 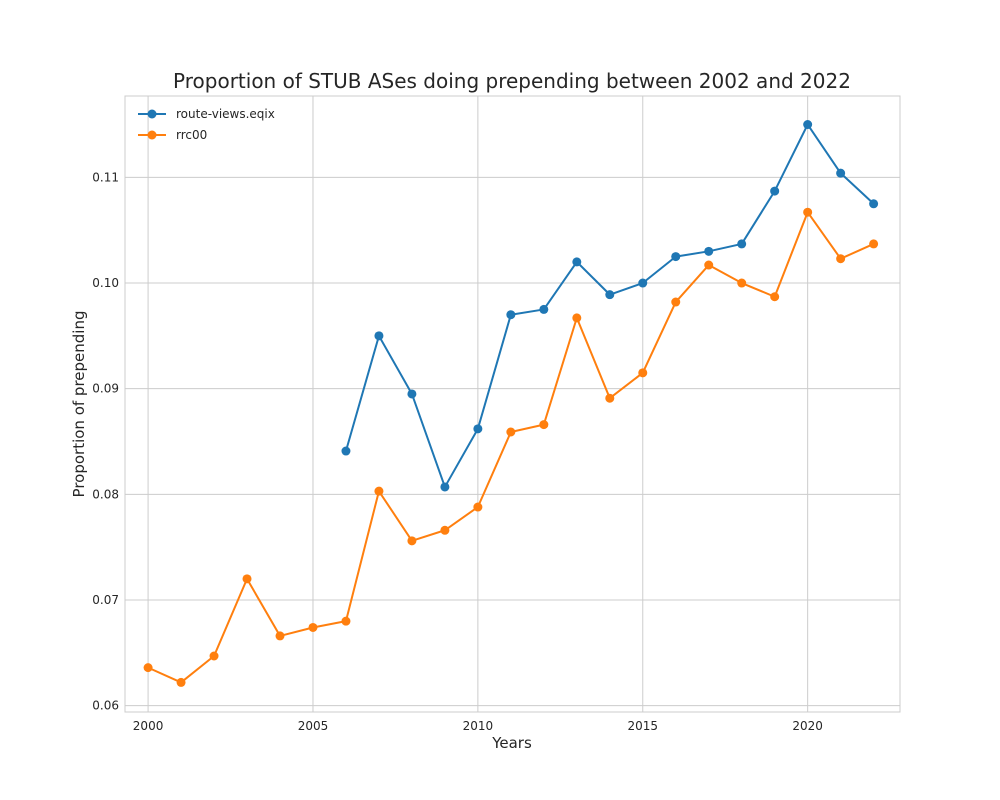 I want to click on x-tick-label: 2020, so click(x=807, y=726).